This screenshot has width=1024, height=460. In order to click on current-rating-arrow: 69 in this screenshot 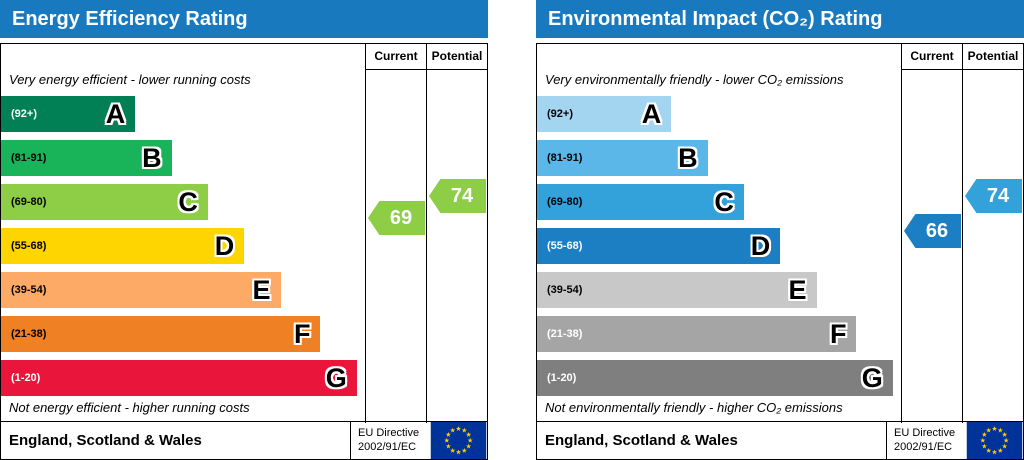, I will do `click(396, 218)`.